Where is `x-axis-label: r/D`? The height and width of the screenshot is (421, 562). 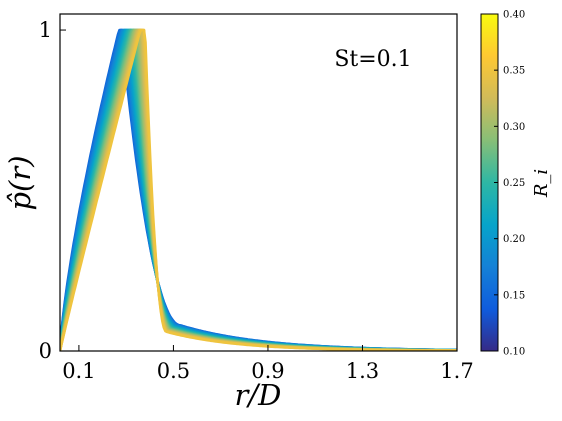 x-axis-label: r/D is located at coordinates (258, 395).